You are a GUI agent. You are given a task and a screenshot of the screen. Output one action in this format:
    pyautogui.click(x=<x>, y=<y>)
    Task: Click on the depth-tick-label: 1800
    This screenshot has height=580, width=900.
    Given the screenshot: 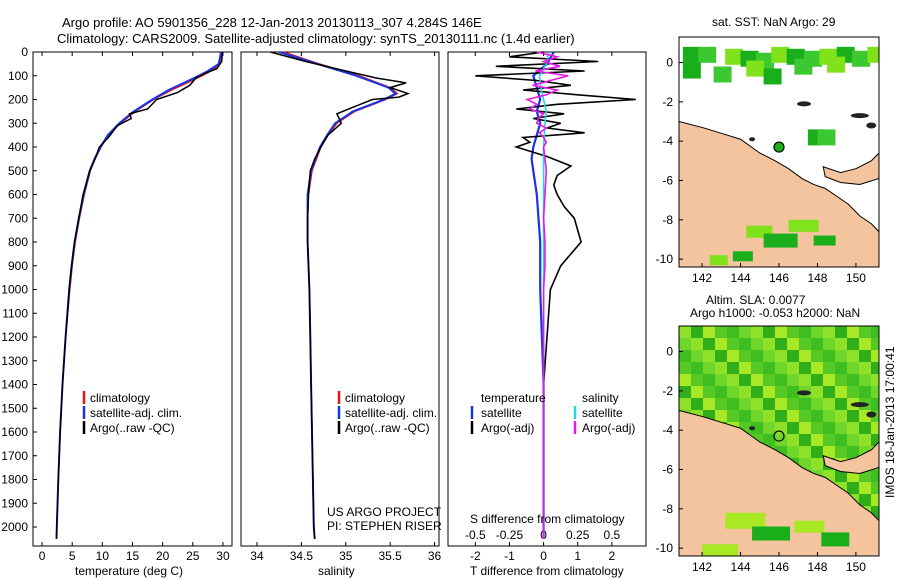 What is the action you would take?
    pyautogui.click(x=14, y=480)
    